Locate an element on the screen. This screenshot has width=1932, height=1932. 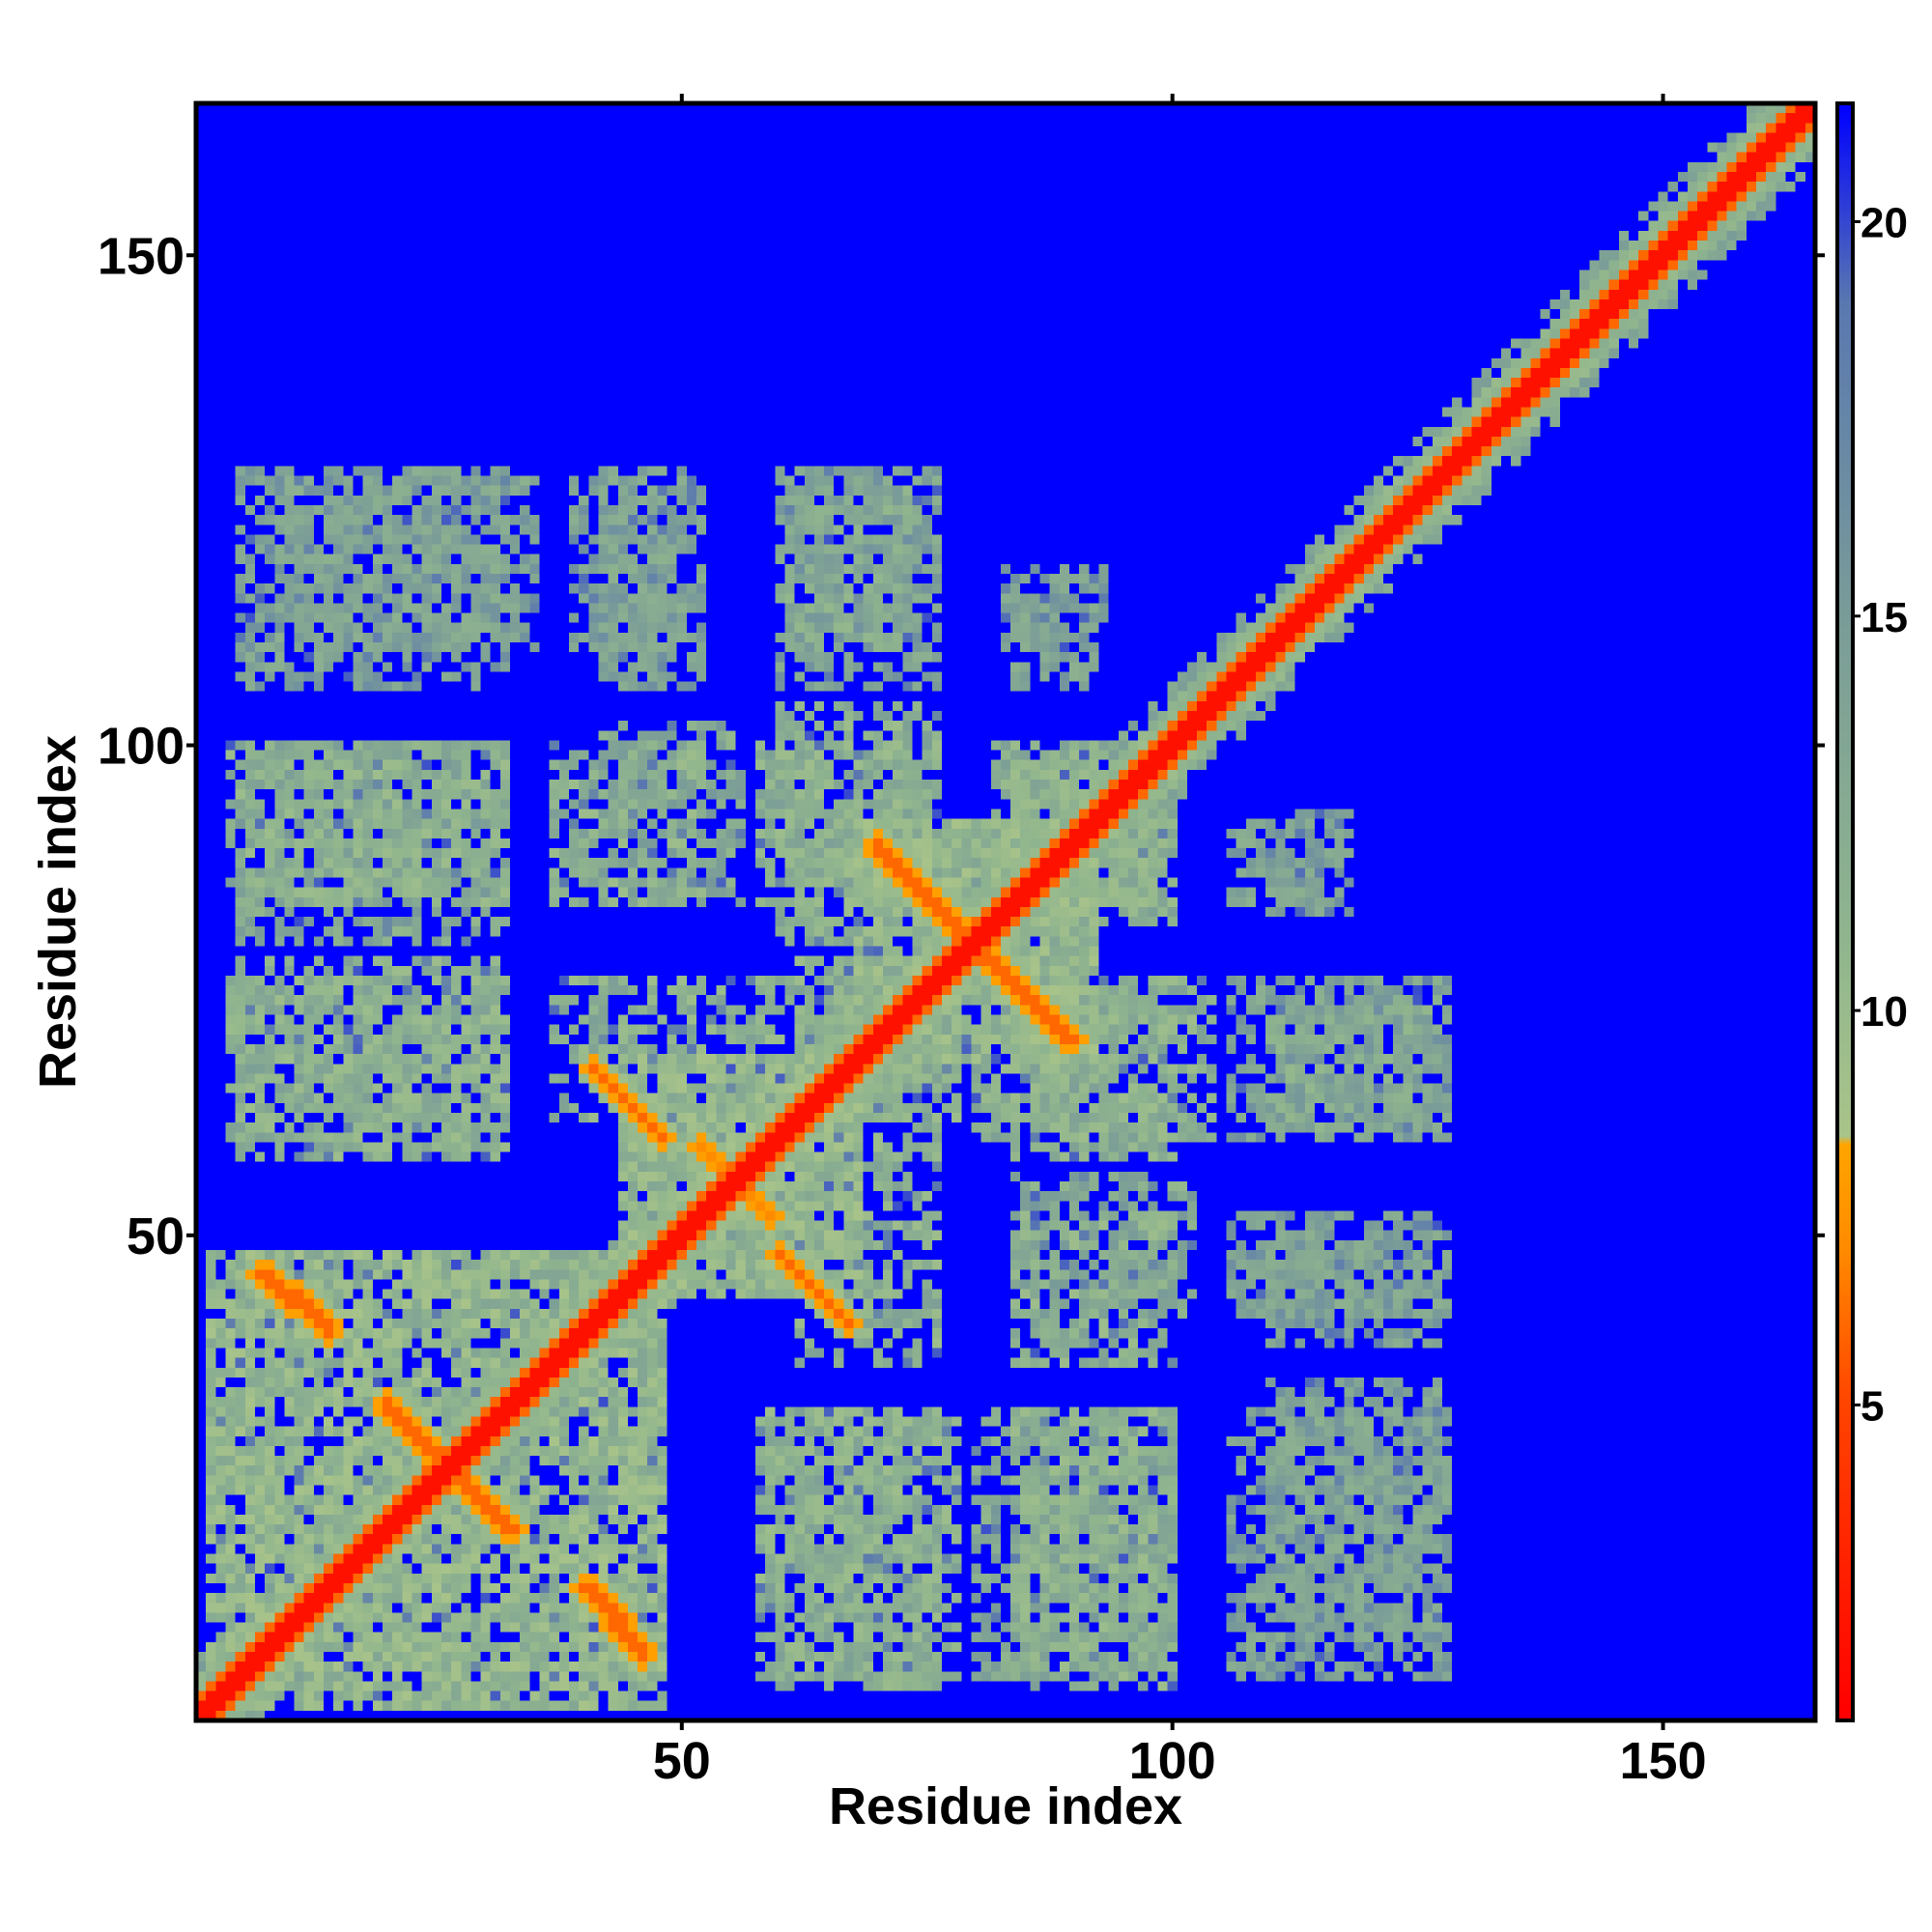
x-tick-label: 50 is located at coordinates (682, 1761).